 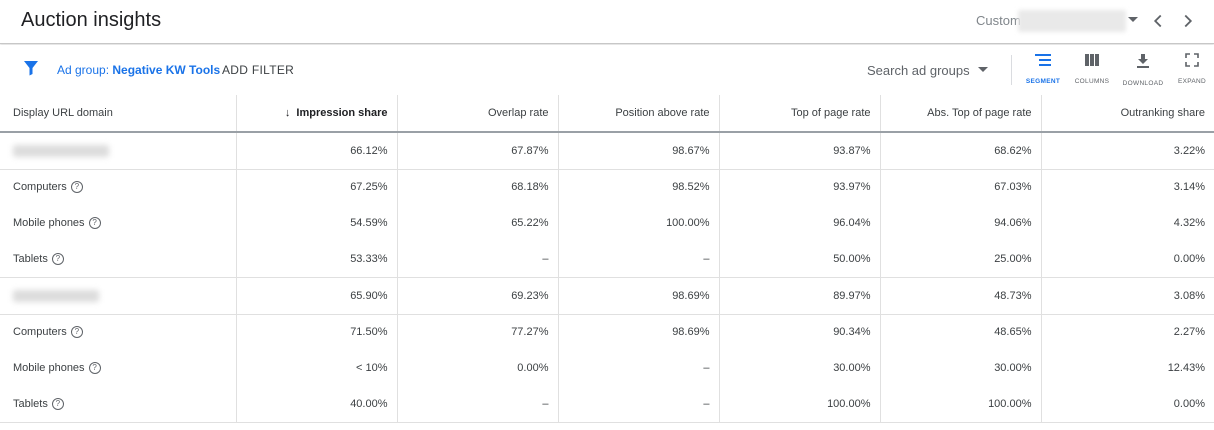 What do you see at coordinates (317, 368) in the screenshot?
I see `segment-cell: < 10%` at bounding box center [317, 368].